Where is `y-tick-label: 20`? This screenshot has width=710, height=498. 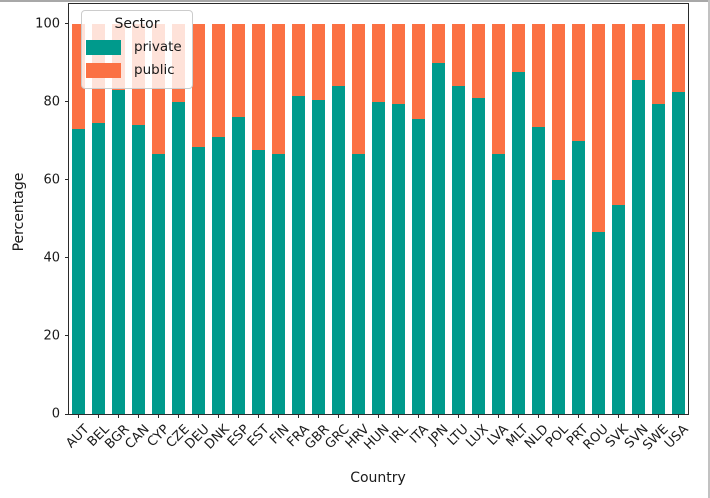 y-tick-label: 20 is located at coordinates (51, 336).